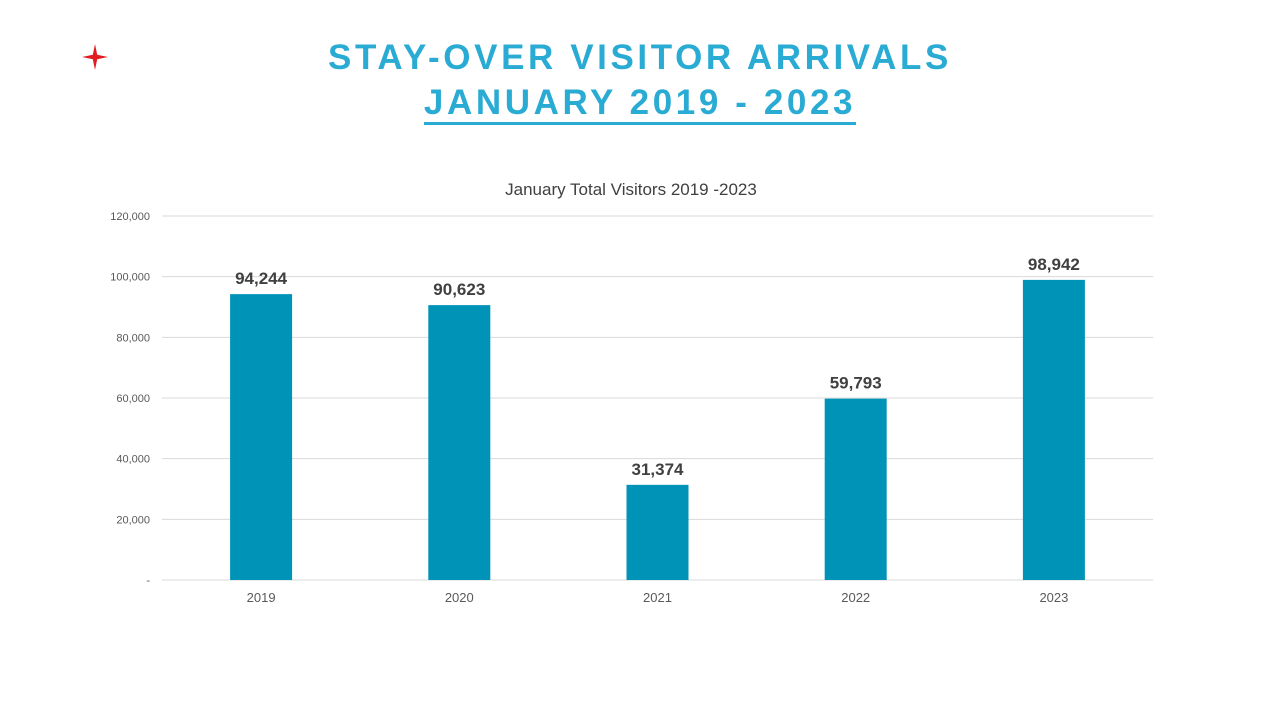  What do you see at coordinates (1054, 264) in the screenshot?
I see `data-label-2023: 98,942` at bounding box center [1054, 264].